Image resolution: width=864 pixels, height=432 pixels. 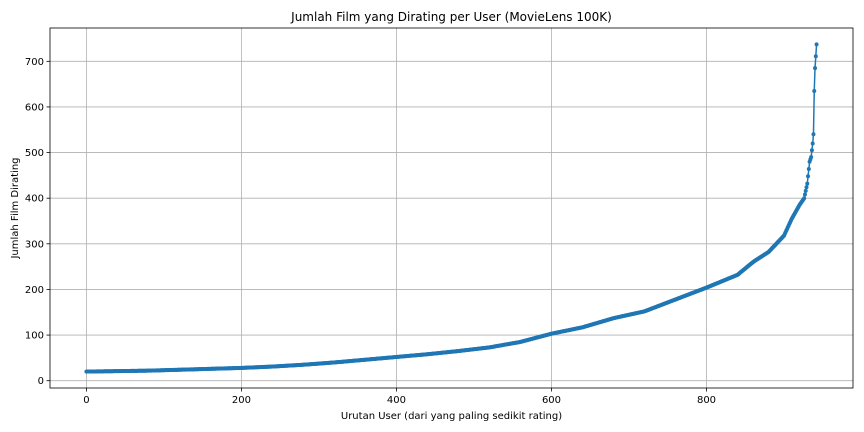 I want to click on x-tick-label: 200, so click(x=241, y=400).